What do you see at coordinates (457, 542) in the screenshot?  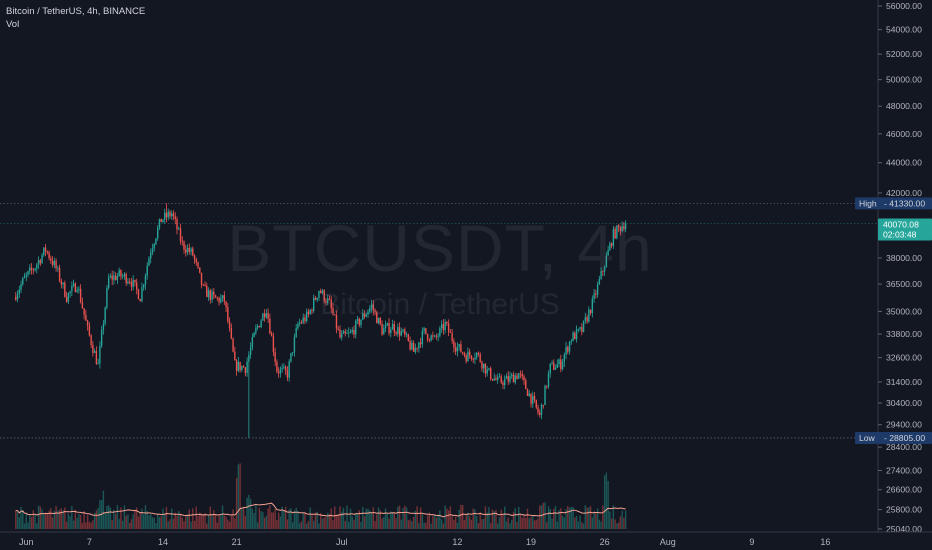 I see `time-tick-label: 12` at bounding box center [457, 542].